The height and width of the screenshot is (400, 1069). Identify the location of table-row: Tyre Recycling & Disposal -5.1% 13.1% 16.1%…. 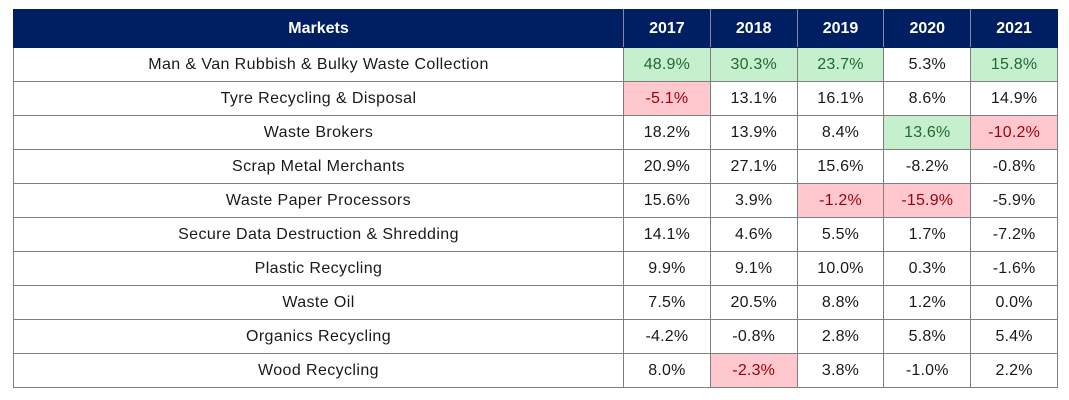
(535, 98).